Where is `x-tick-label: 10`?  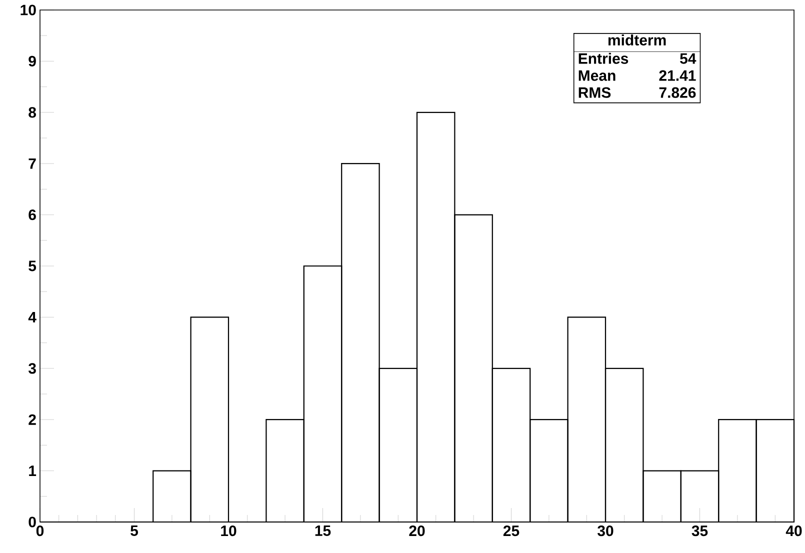 x-tick-label: 10 is located at coordinates (228, 531).